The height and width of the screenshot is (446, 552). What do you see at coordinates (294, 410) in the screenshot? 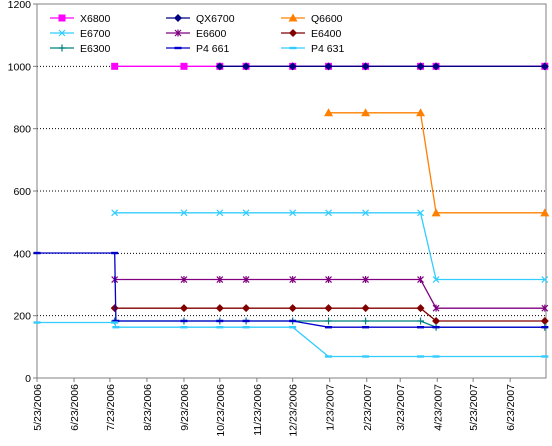
I see `x-tick-label: 12/23/2006` at bounding box center [294, 410].